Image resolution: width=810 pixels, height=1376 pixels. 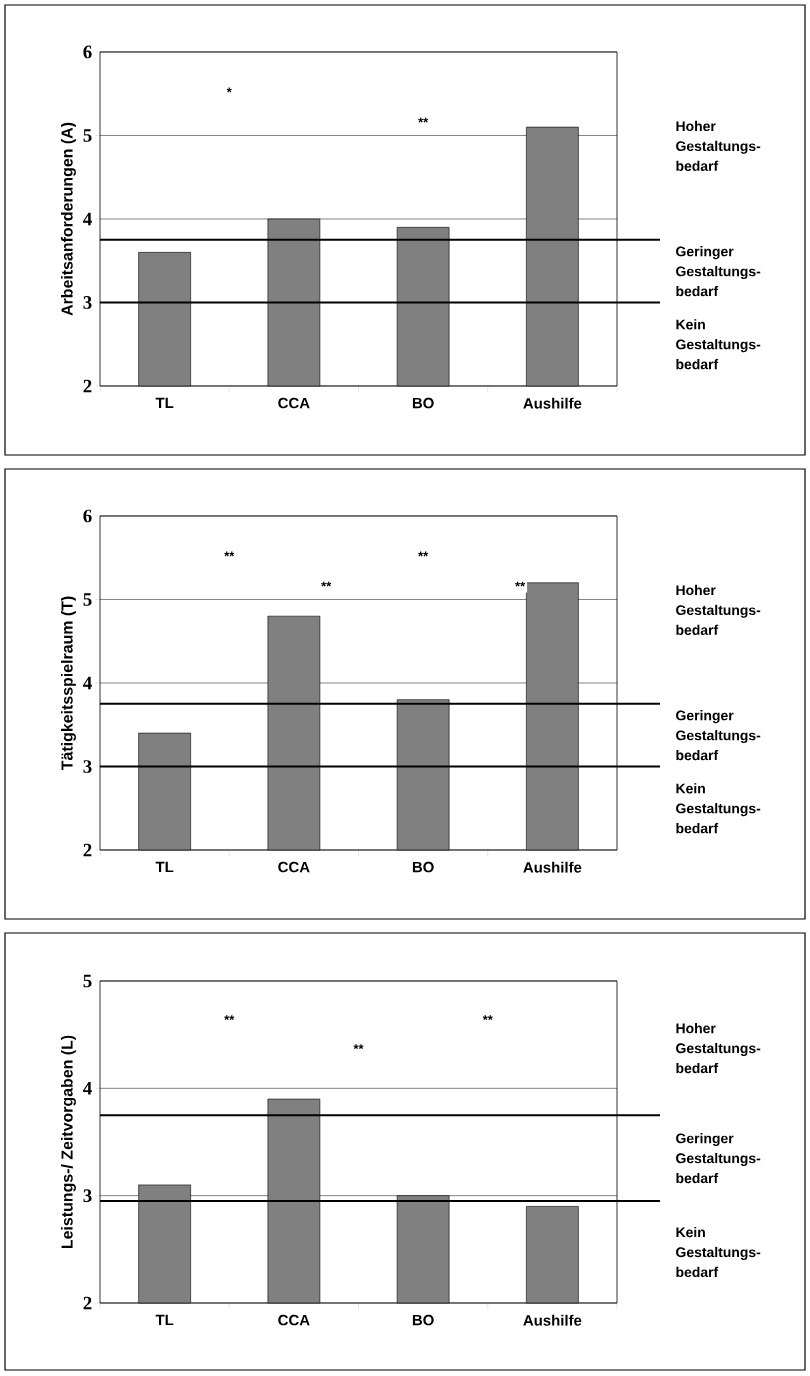 I want to click on y-axis-title: Arbeitsanforderungen (A), so click(x=68, y=219).